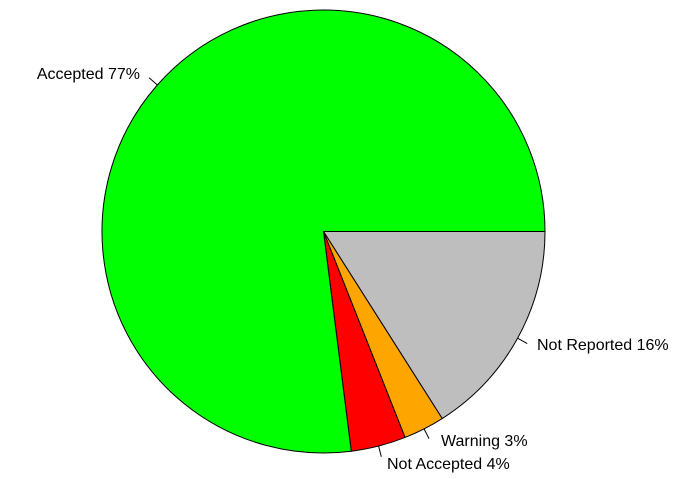 This screenshot has width=700, height=479. What do you see at coordinates (484, 441) in the screenshot?
I see `slice-label-warning: Warning 3%` at bounding box center [484, 441].